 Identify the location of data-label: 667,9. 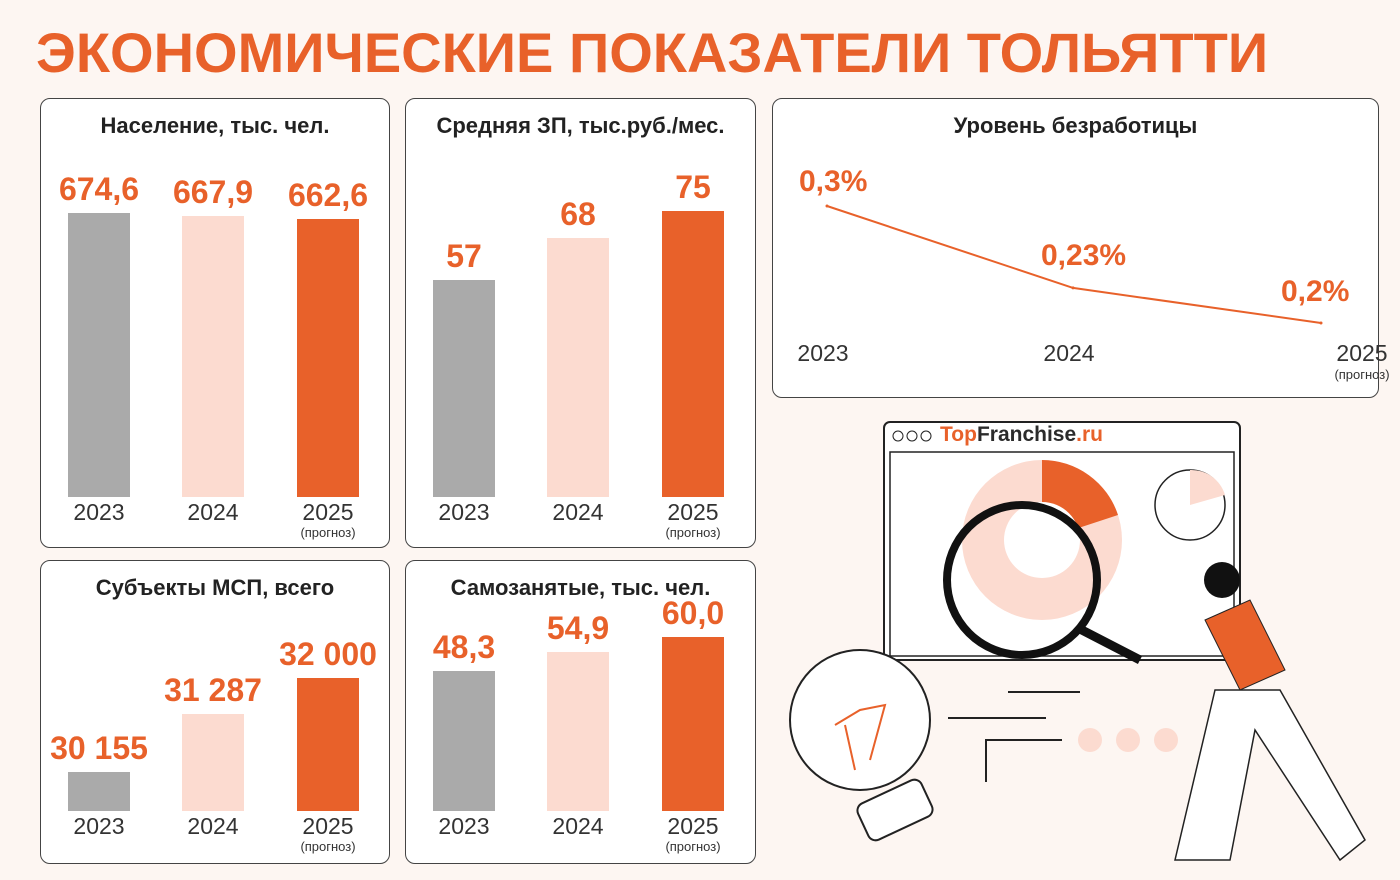
(213, 192).